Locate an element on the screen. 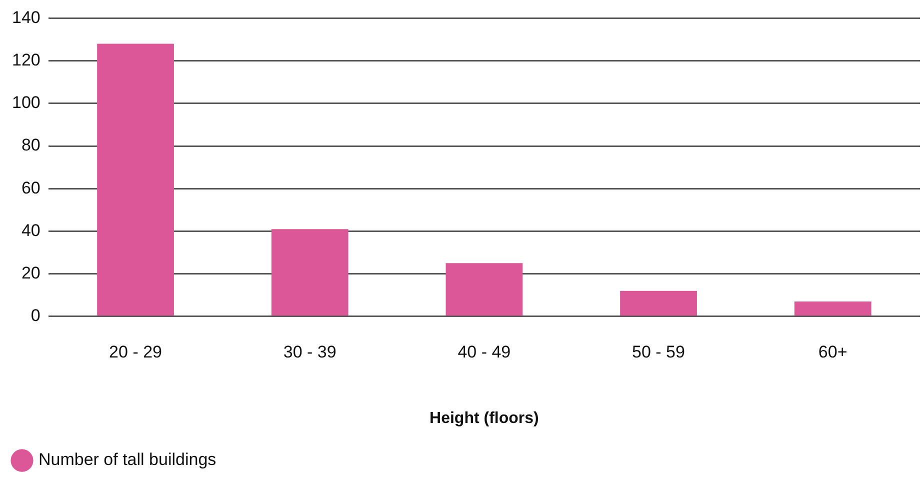 This screenshot has width=922, height=481. y-tick-label: 40 is located at coordinates (30, 230).